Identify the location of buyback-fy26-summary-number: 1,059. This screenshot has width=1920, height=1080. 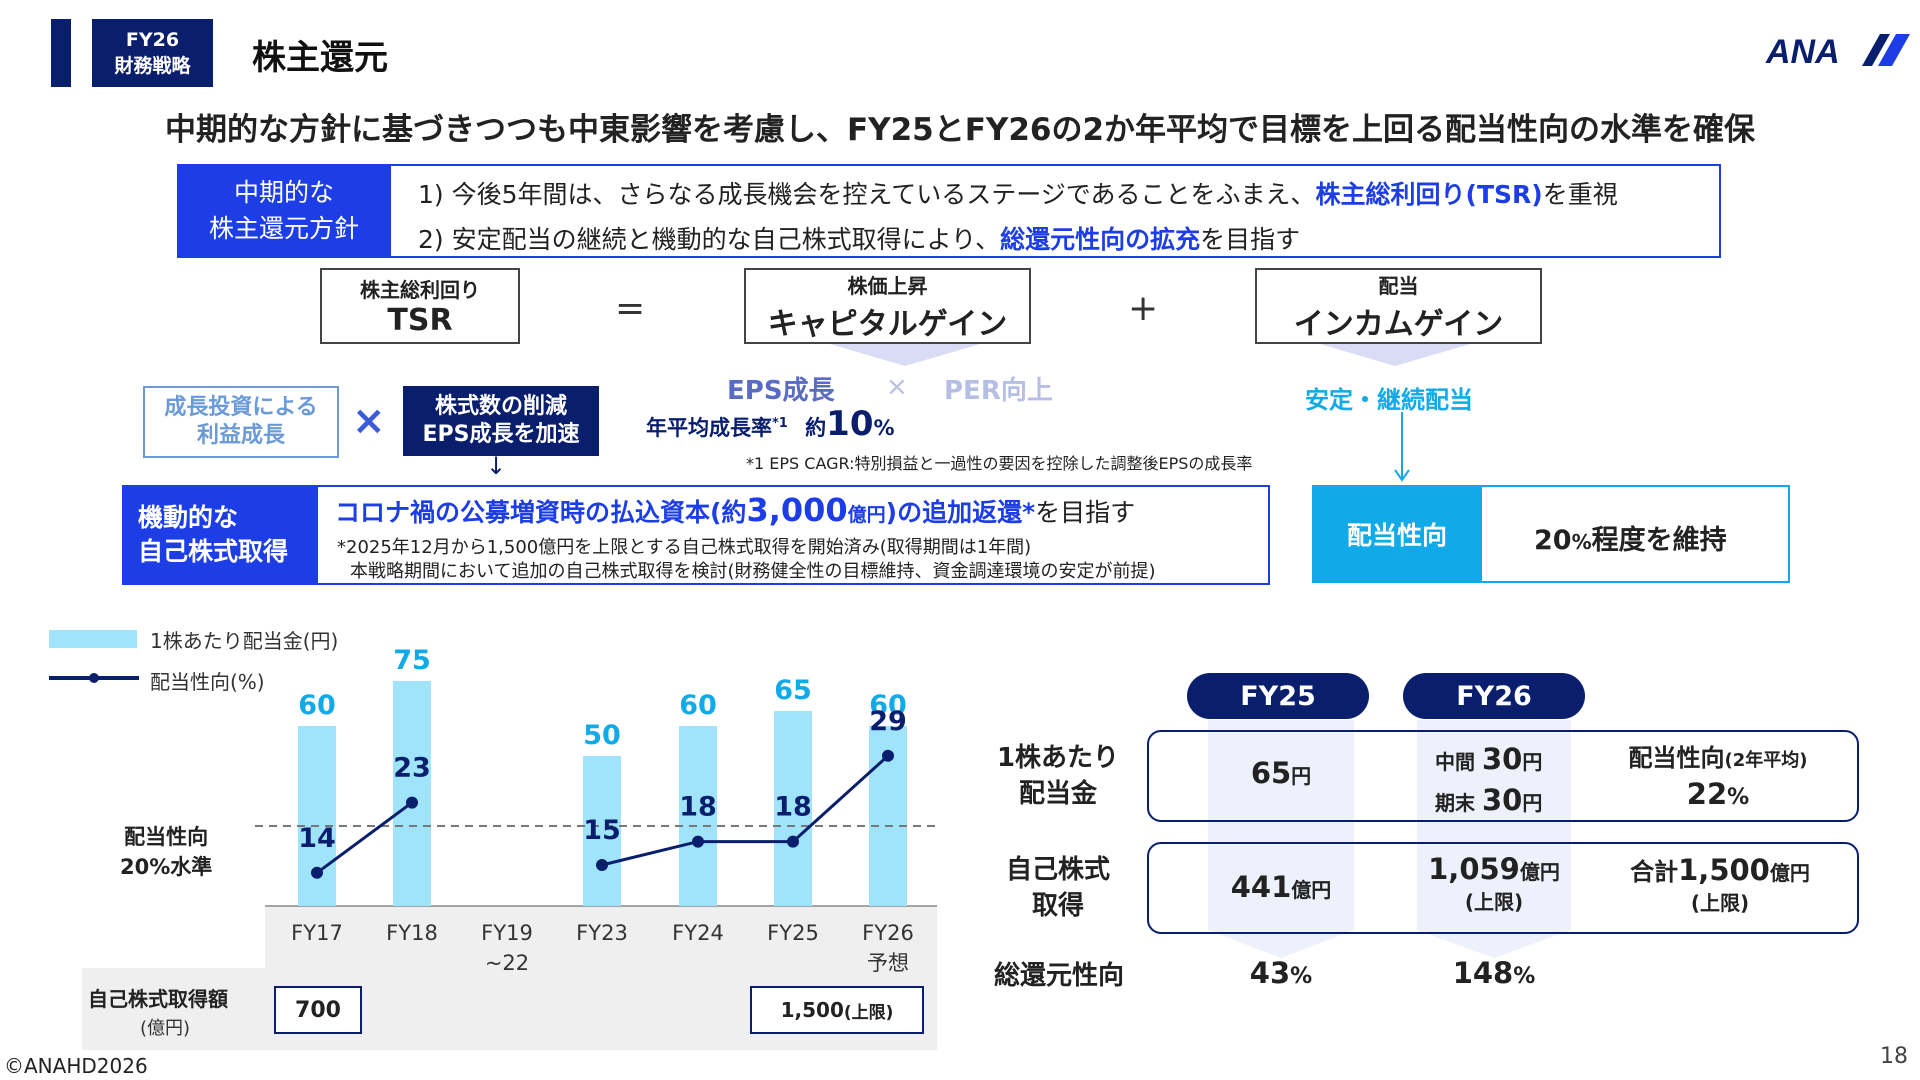
(1474, 869).